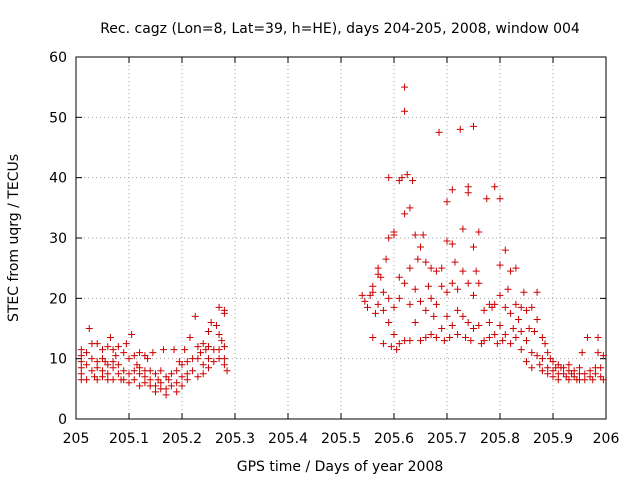  Describe the element at coordinates (58, 118) in the screenshot. I see `y-tick-label: 50` at that location.